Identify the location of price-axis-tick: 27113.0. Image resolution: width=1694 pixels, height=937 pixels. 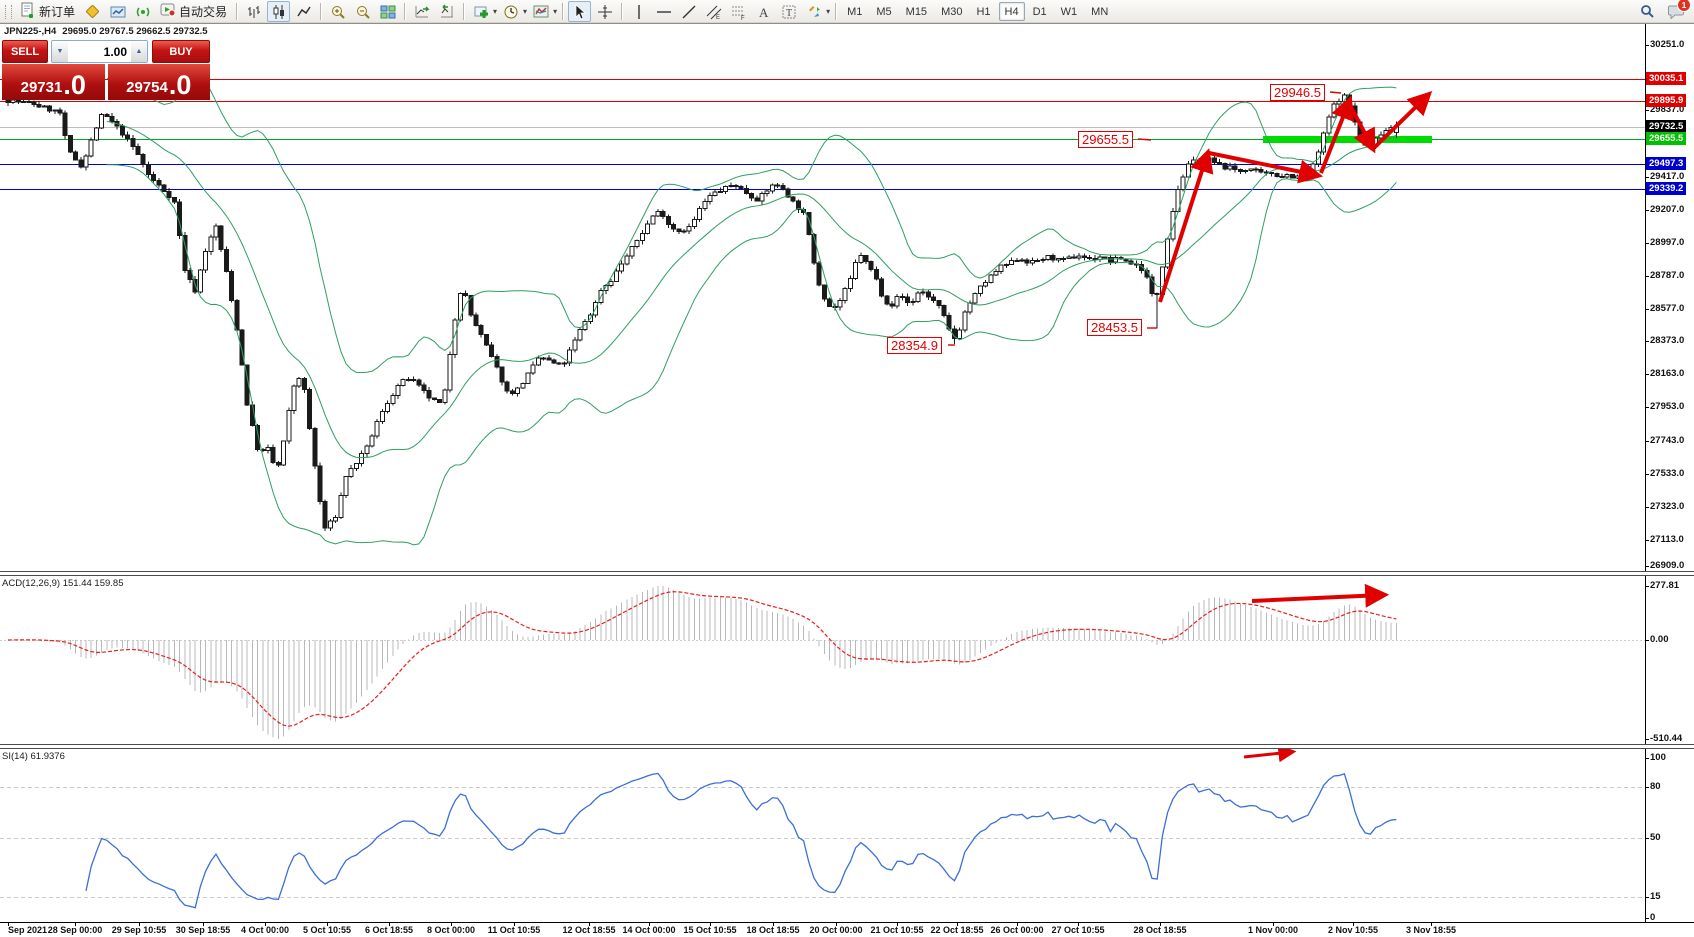
(1664, 539).